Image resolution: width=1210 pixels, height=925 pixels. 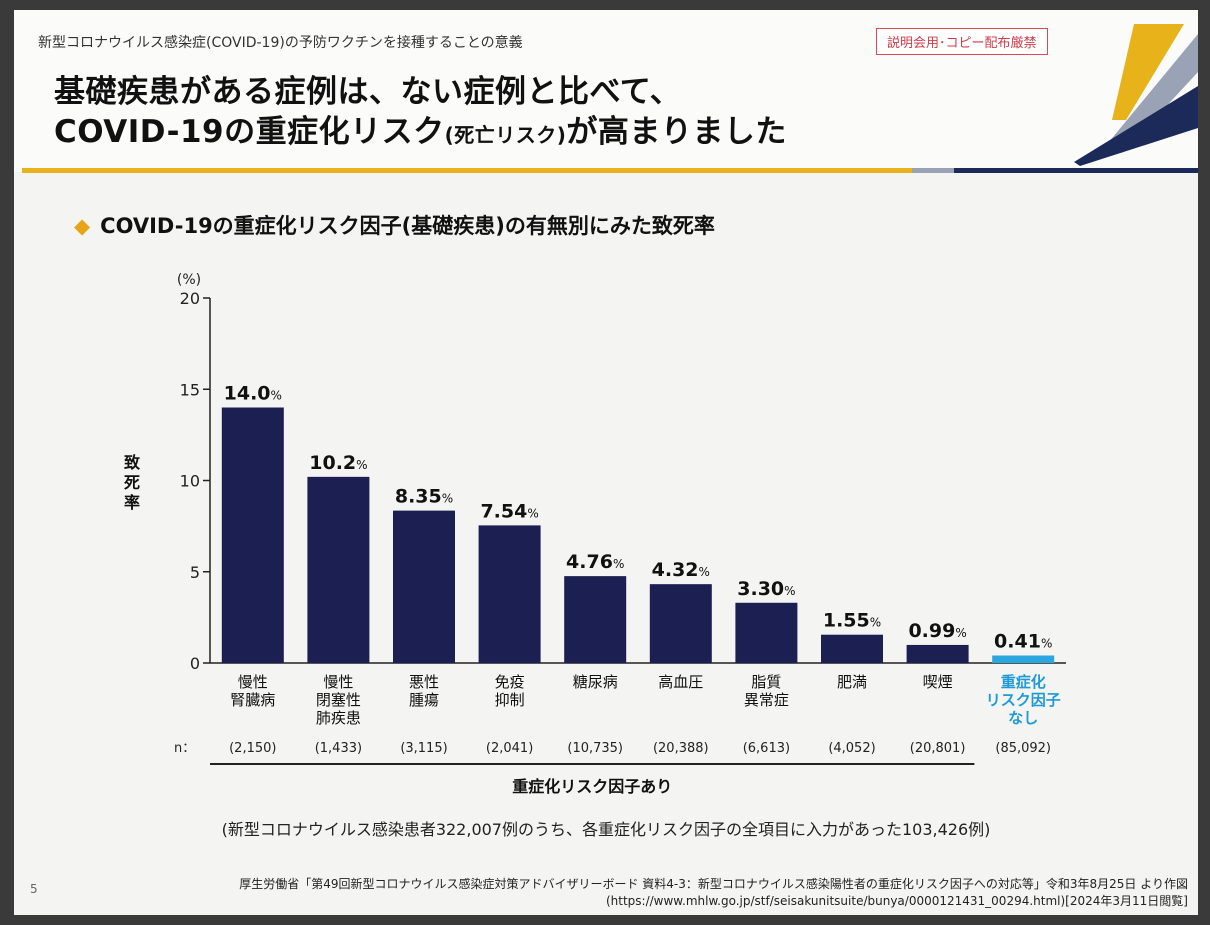 I want to click on category-label: 重症化リスク因子なし, so click(x=1023, y=700).